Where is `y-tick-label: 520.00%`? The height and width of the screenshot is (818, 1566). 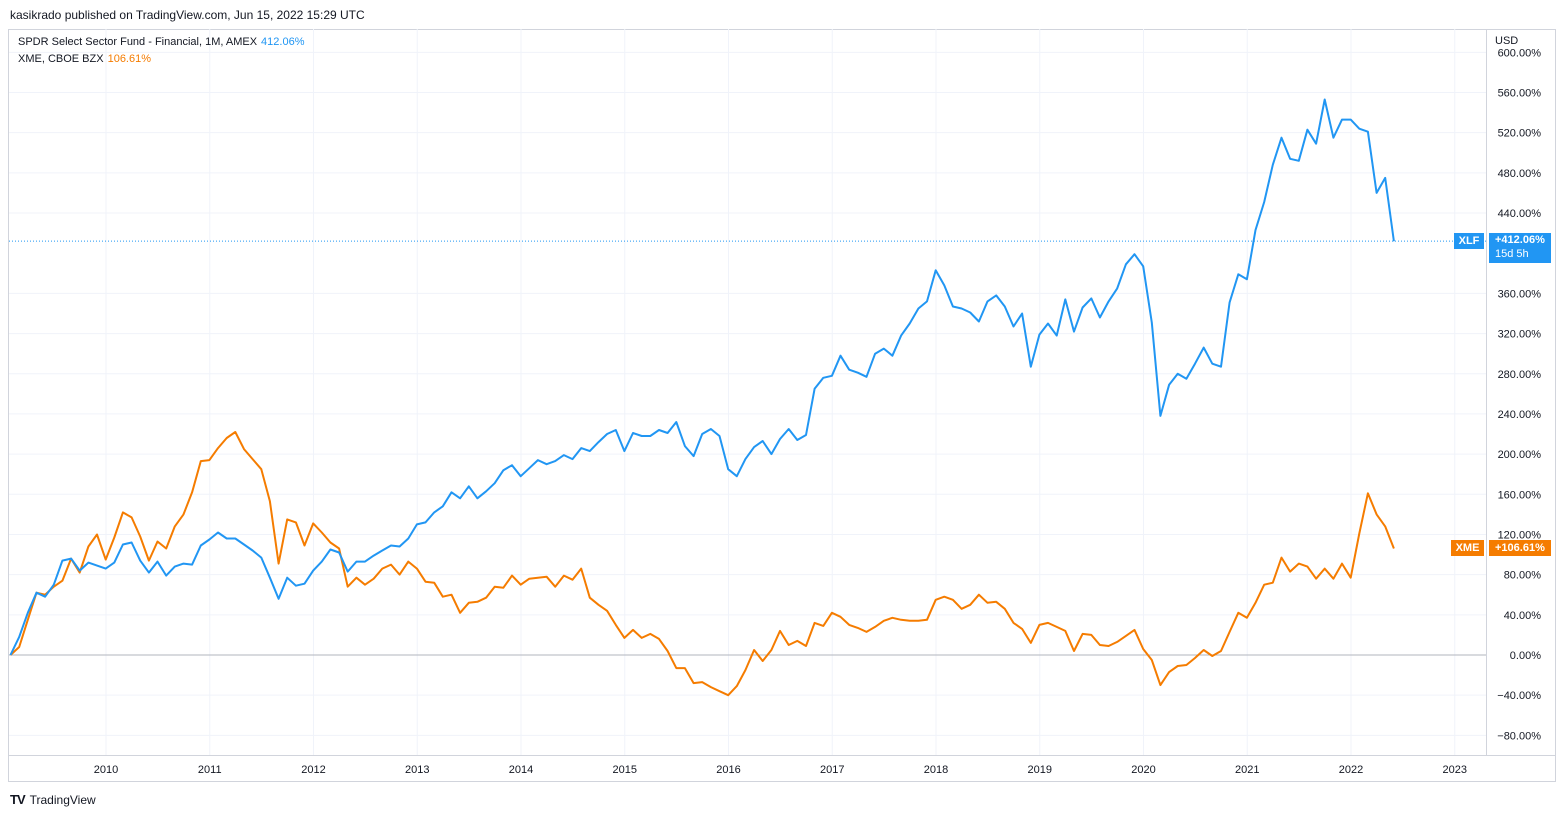 y-tick-label: 520.00% is located at coordinates (1520, 134).